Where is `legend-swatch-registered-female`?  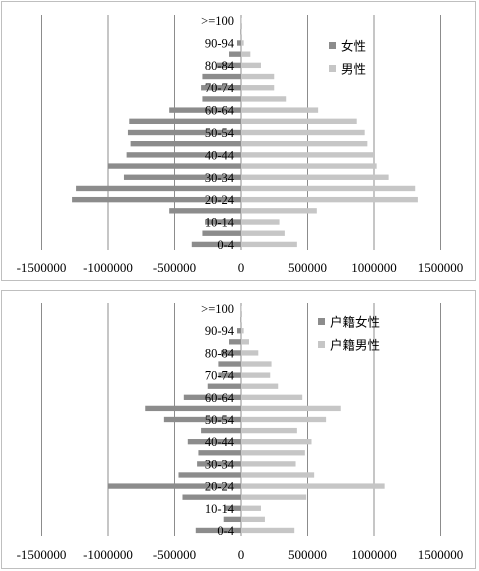
legend-swatch-registered-female is located at coordinates (321, 321).